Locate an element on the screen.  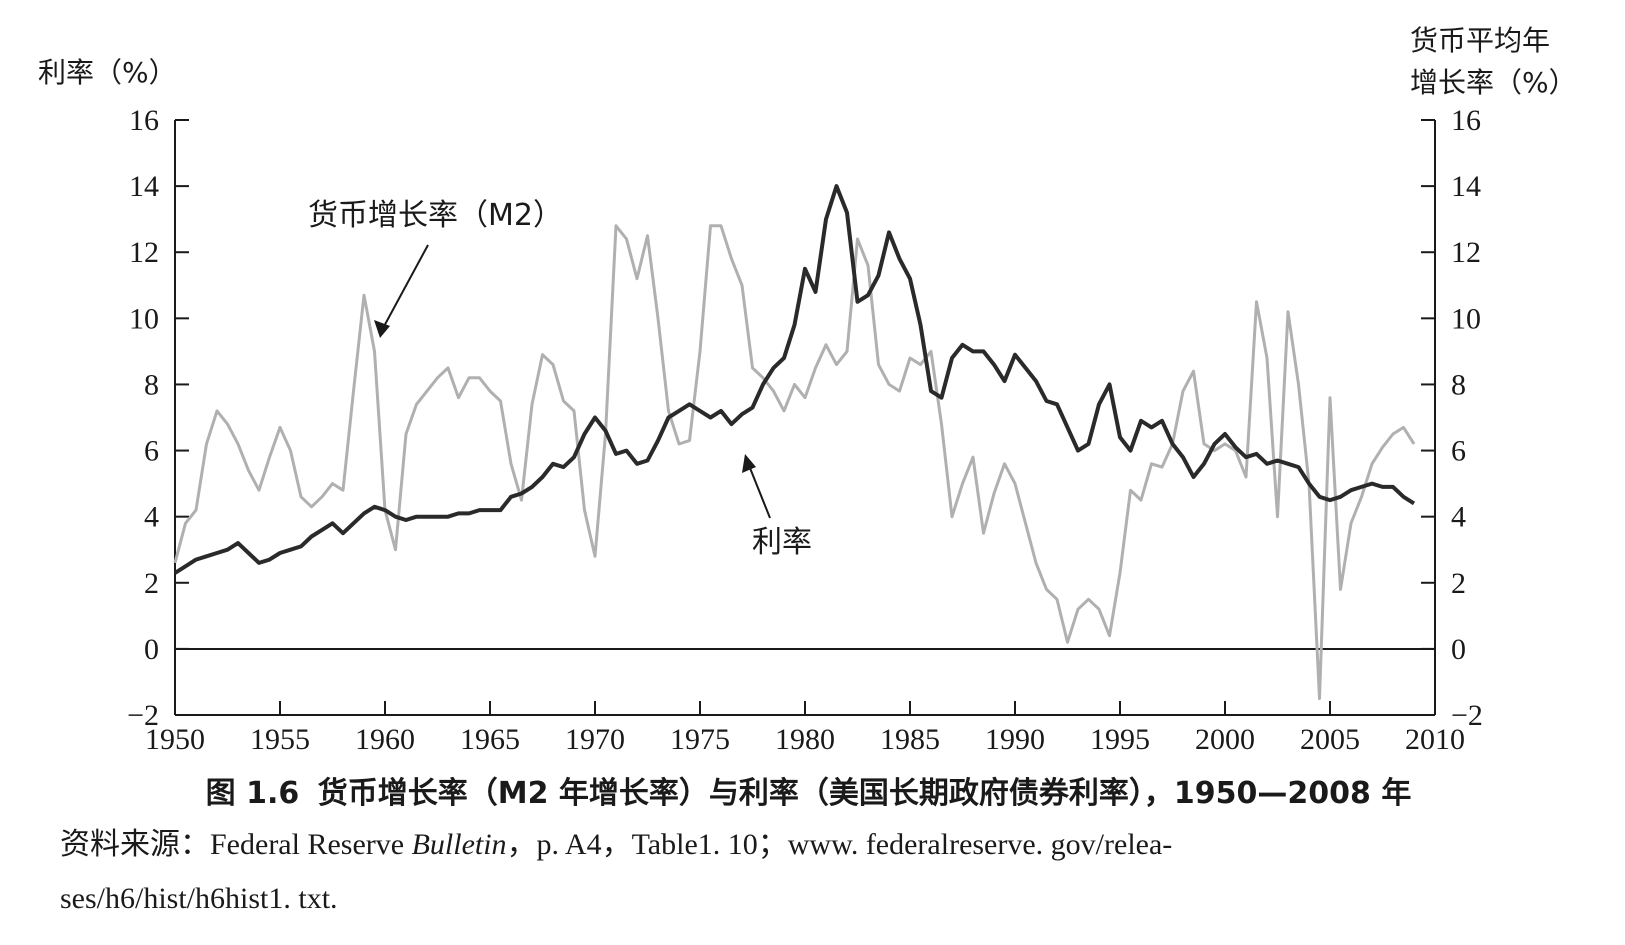
x-tick-label: 2000 is located at coordinates (1225, 739).